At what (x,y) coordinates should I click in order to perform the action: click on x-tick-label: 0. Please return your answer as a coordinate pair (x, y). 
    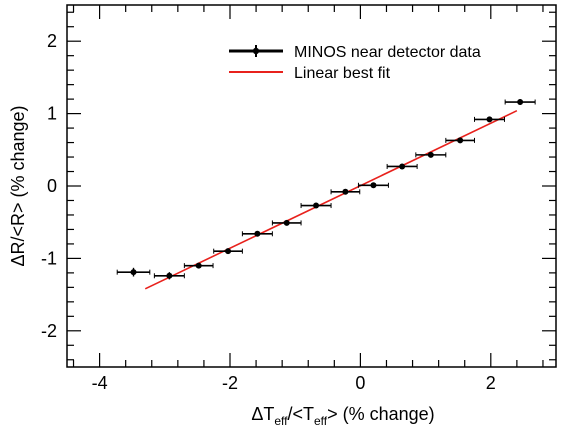
    Looking at the image, I should click on (360, 383).